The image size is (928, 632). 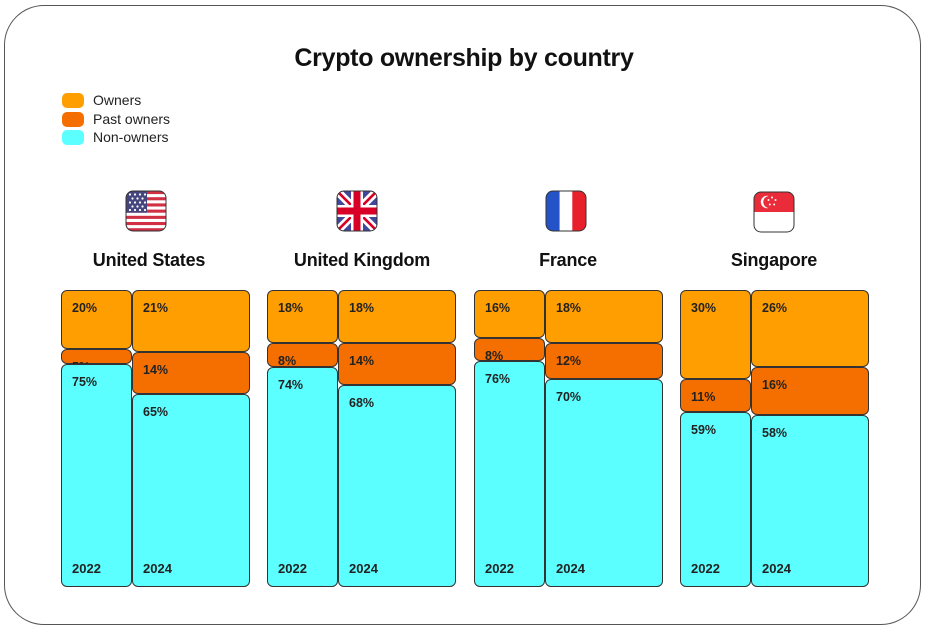 I want to click on legend-label-owners: Owners, so click(x=117, y=100).